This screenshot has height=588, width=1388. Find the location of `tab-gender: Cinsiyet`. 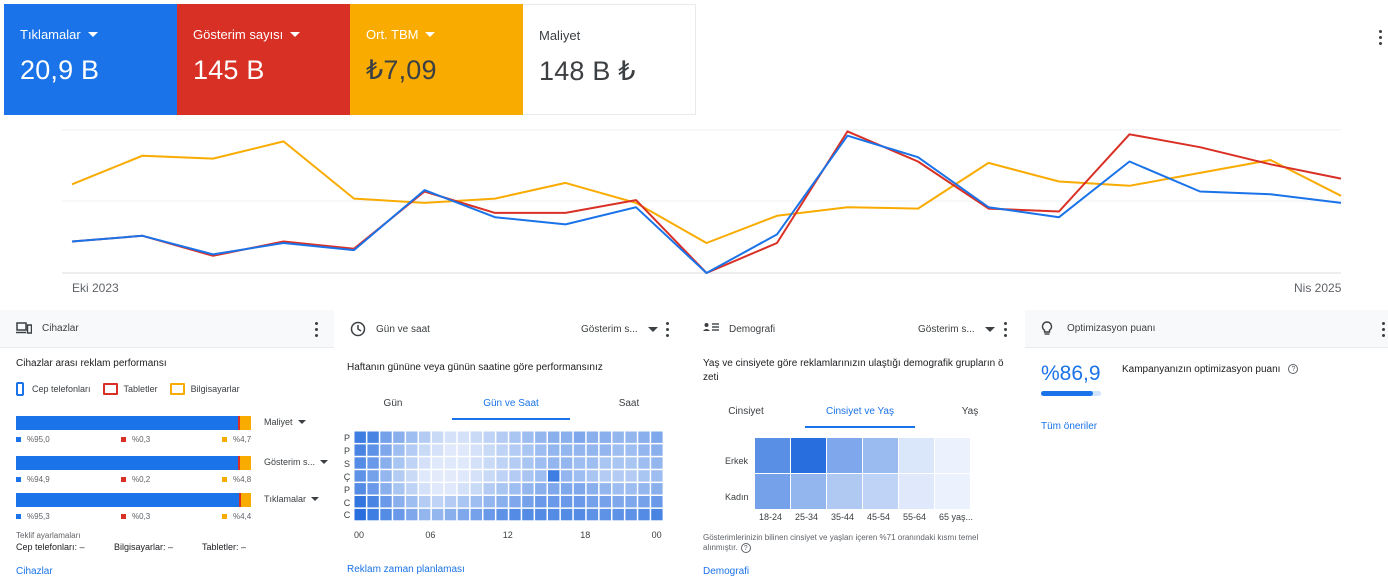

tab-gender: Cinsiyet is located at coordinates (746, 411).